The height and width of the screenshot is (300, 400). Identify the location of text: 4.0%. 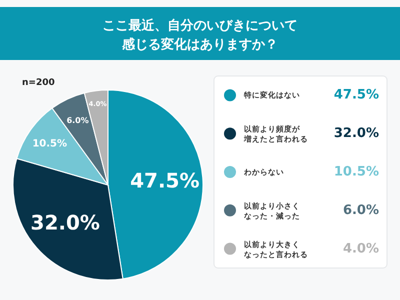
(360, 248).